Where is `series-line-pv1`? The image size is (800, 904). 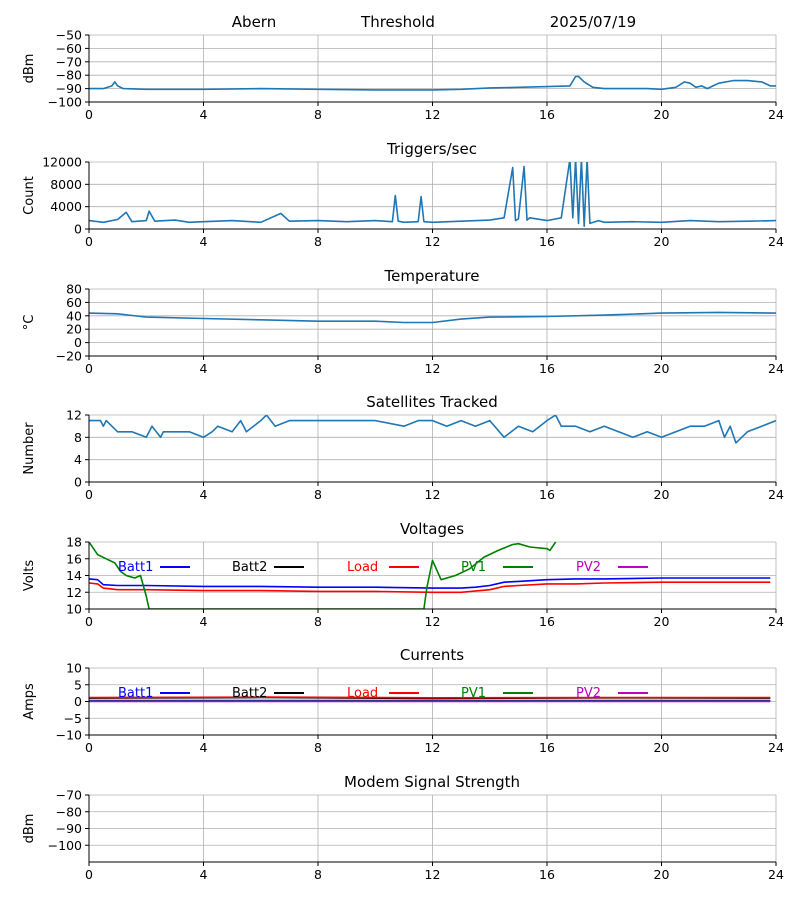 series-line-pv1 is located at coordinates (323, 575).